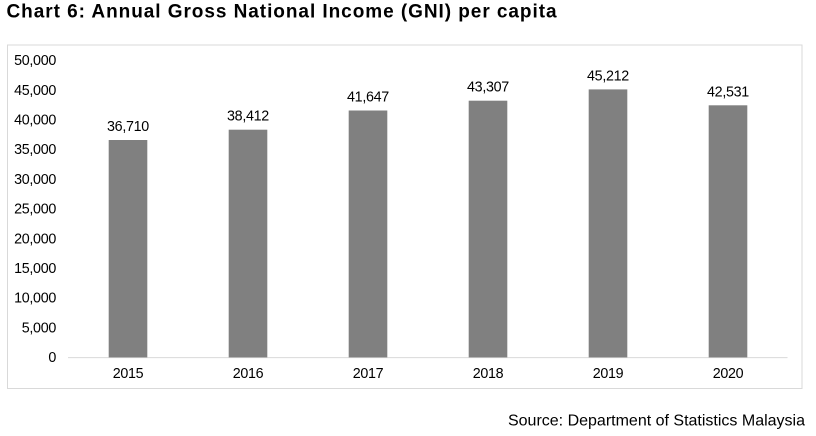 The height and width of the screenshot is (436, 816). I want to click on svg-text: 38,412, so click(248, 117).